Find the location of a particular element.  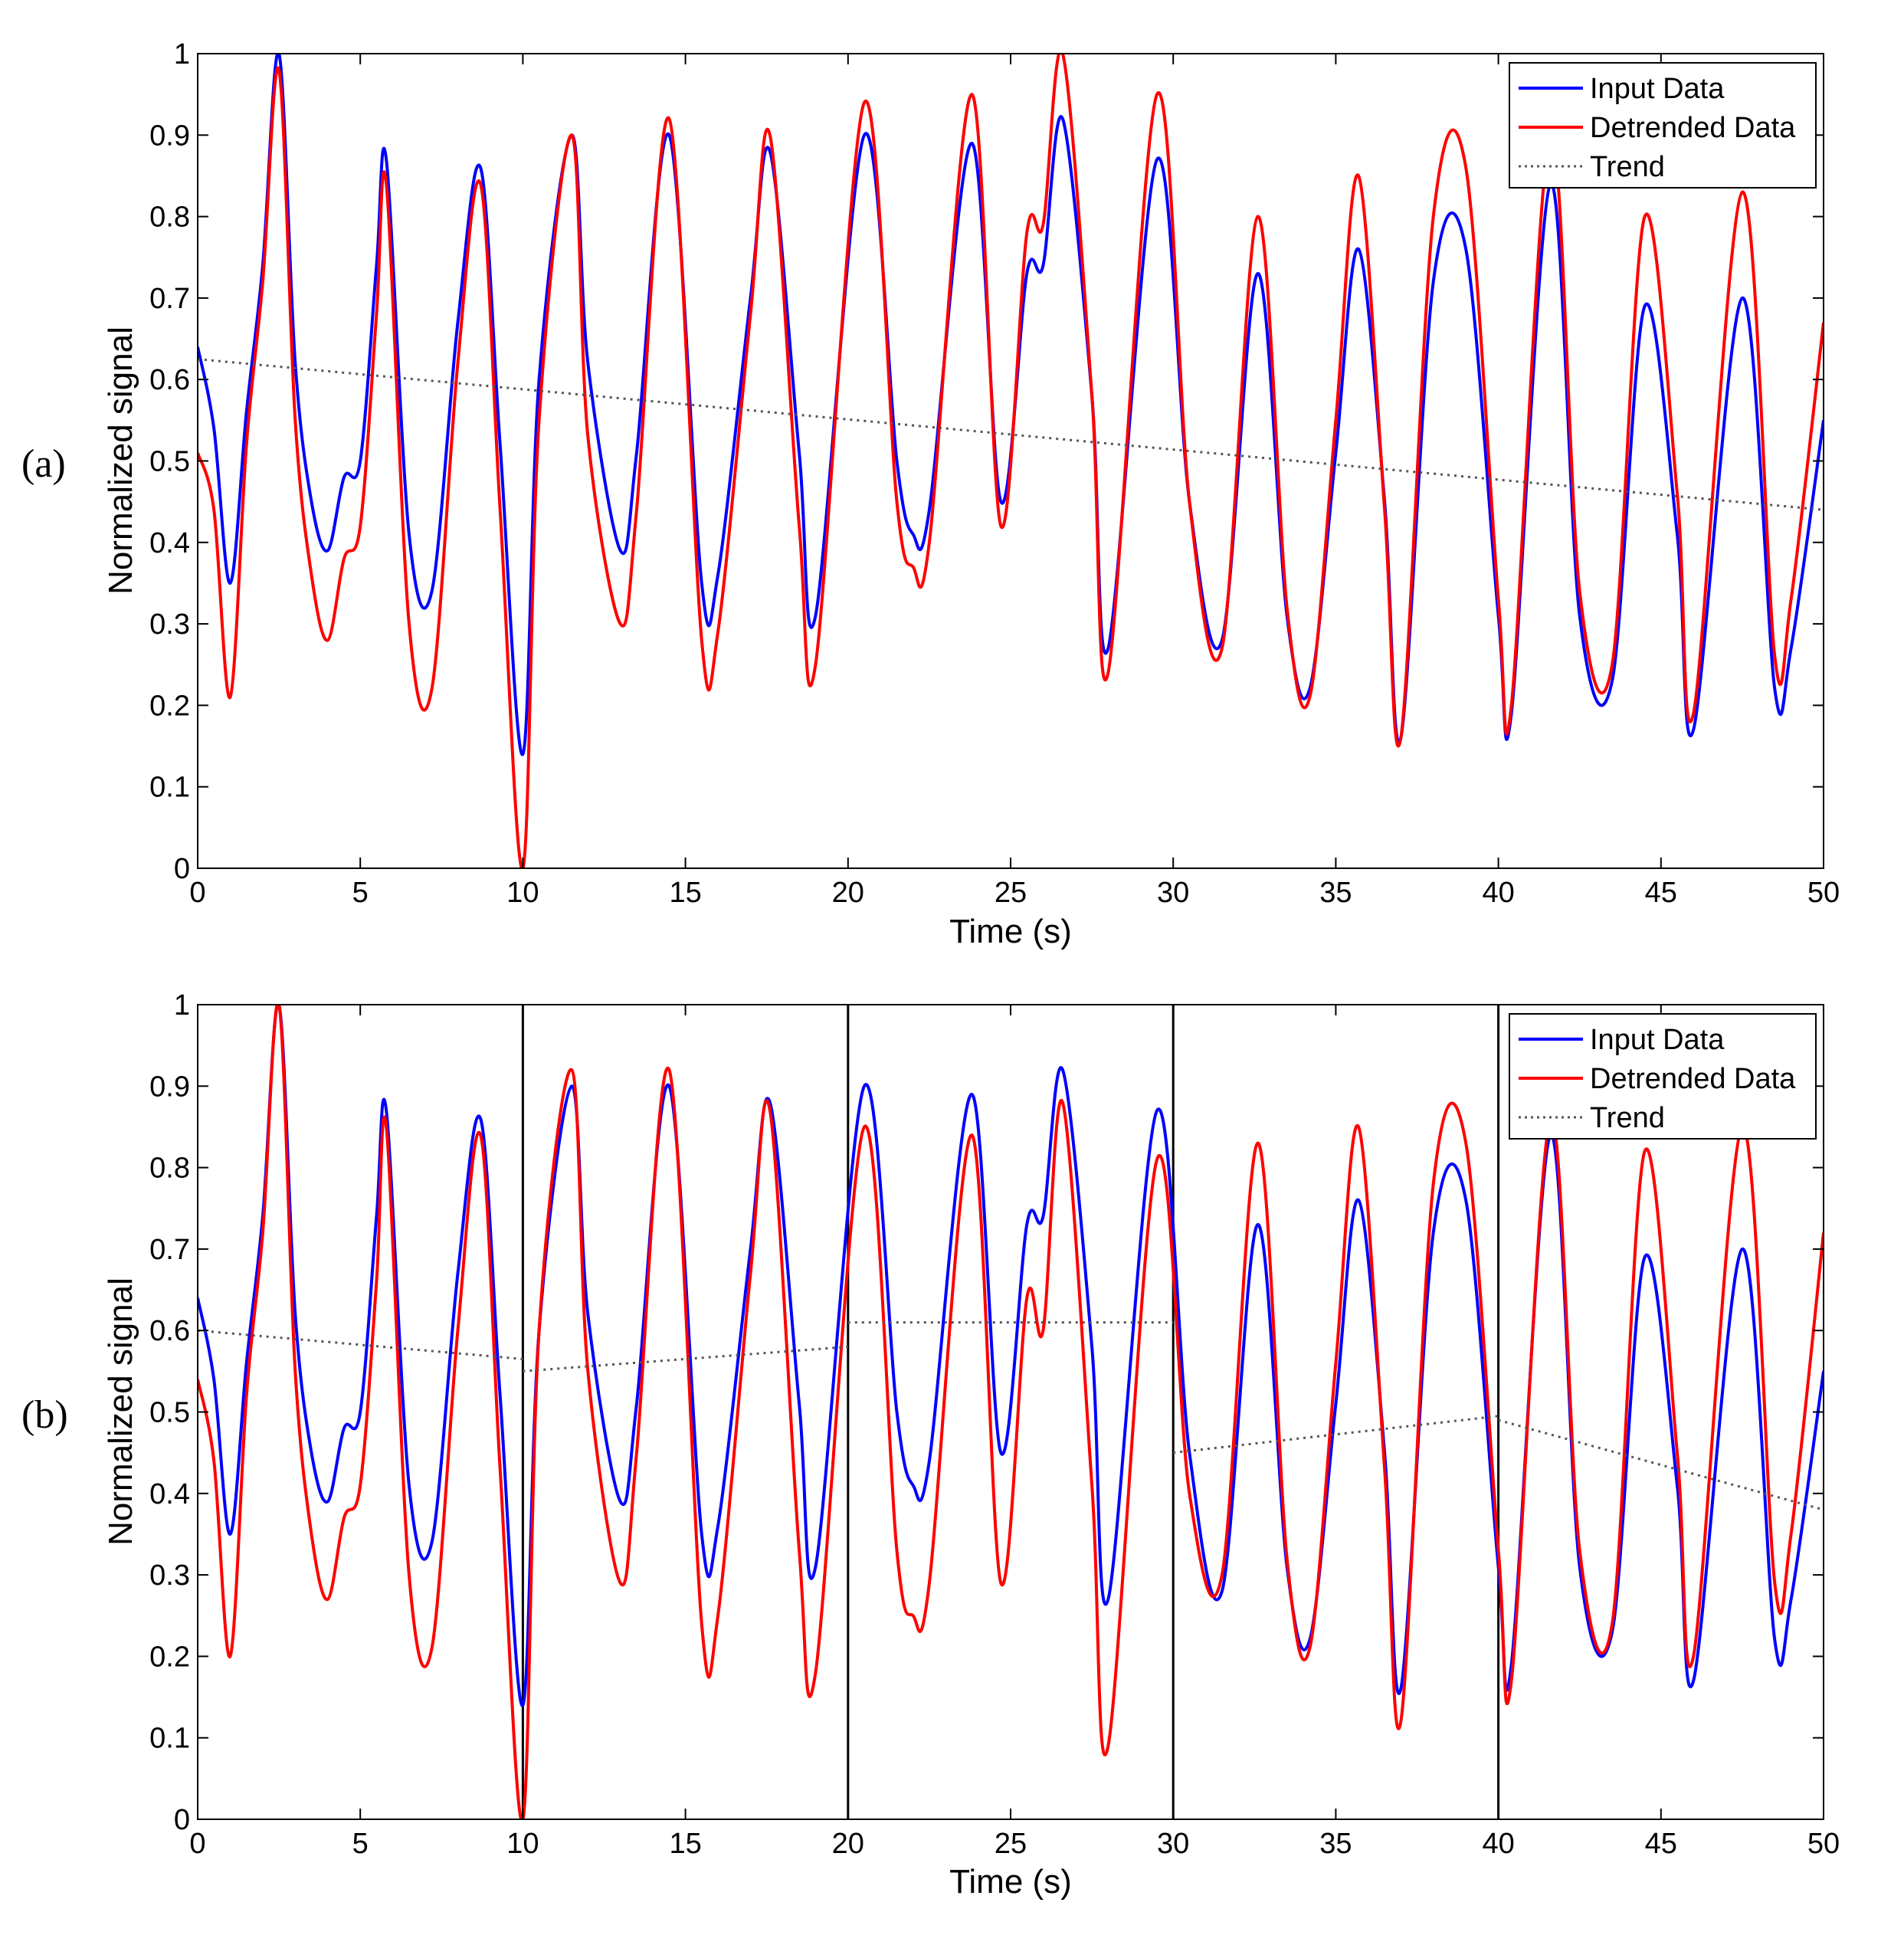

y-tick-label-b-0.3: 0.3 is located at coordinates (169, 1576).